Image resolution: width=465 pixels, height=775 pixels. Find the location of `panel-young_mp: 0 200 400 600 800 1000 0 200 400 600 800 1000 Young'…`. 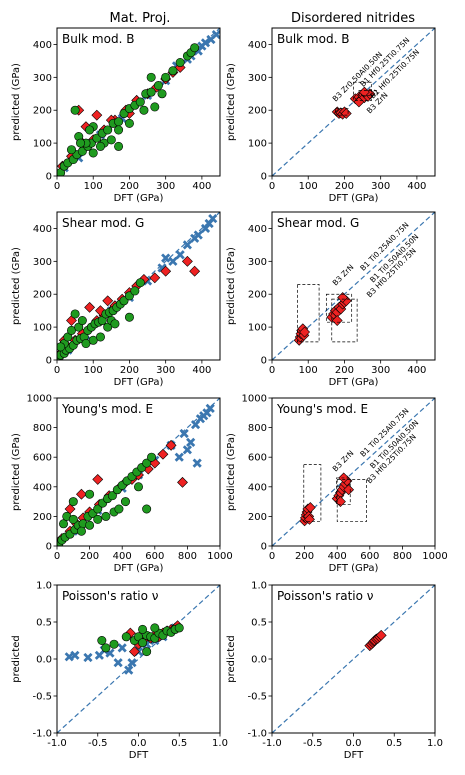

panel-young_mp: 0 200 400 600 800 1000 0 200 400 600 800 1000 Young'… is located at coordinates (122, 484).